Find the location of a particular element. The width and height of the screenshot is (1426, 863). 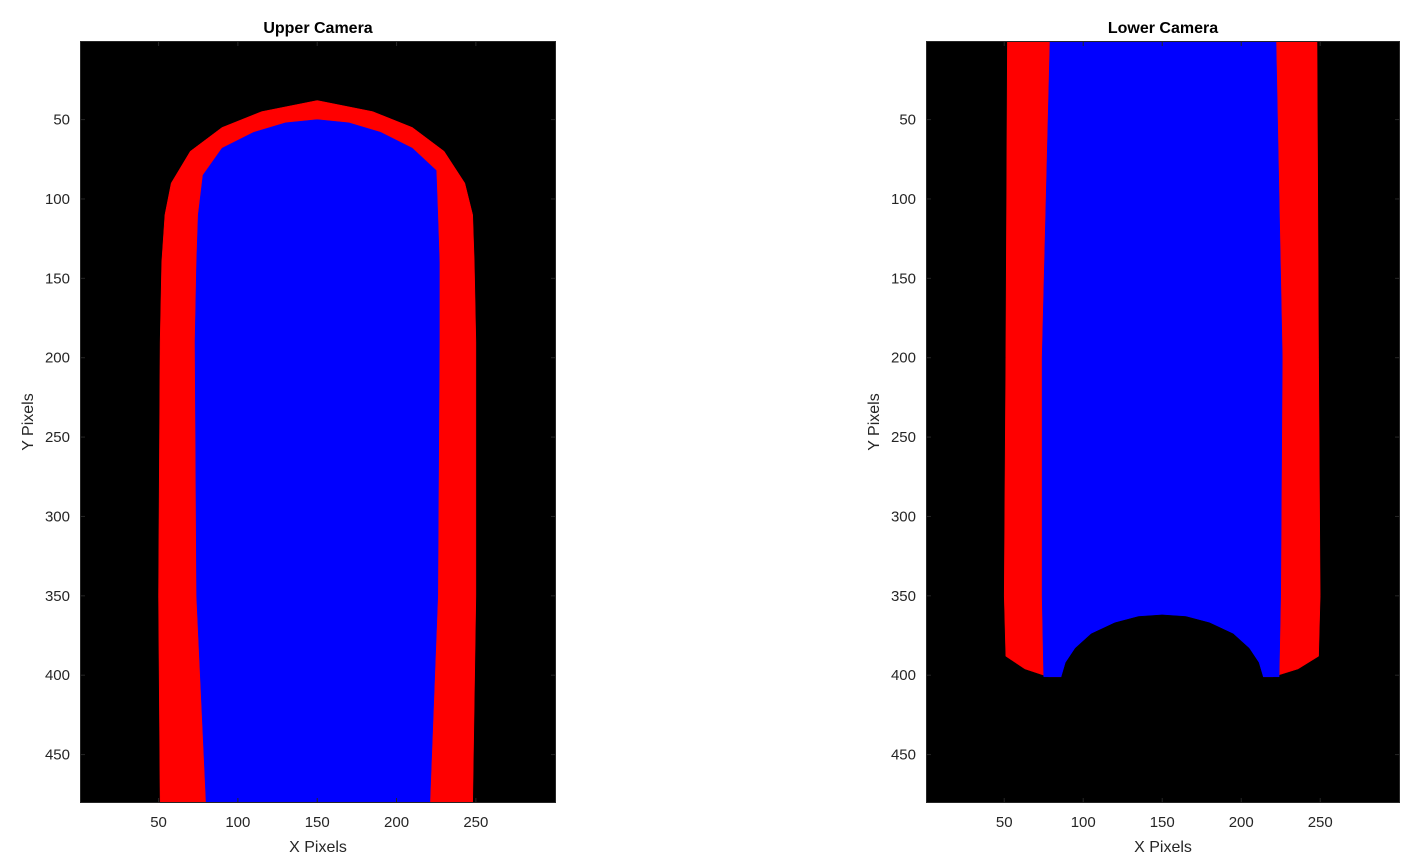

region-cutout is located at coordinates (1162, 708).